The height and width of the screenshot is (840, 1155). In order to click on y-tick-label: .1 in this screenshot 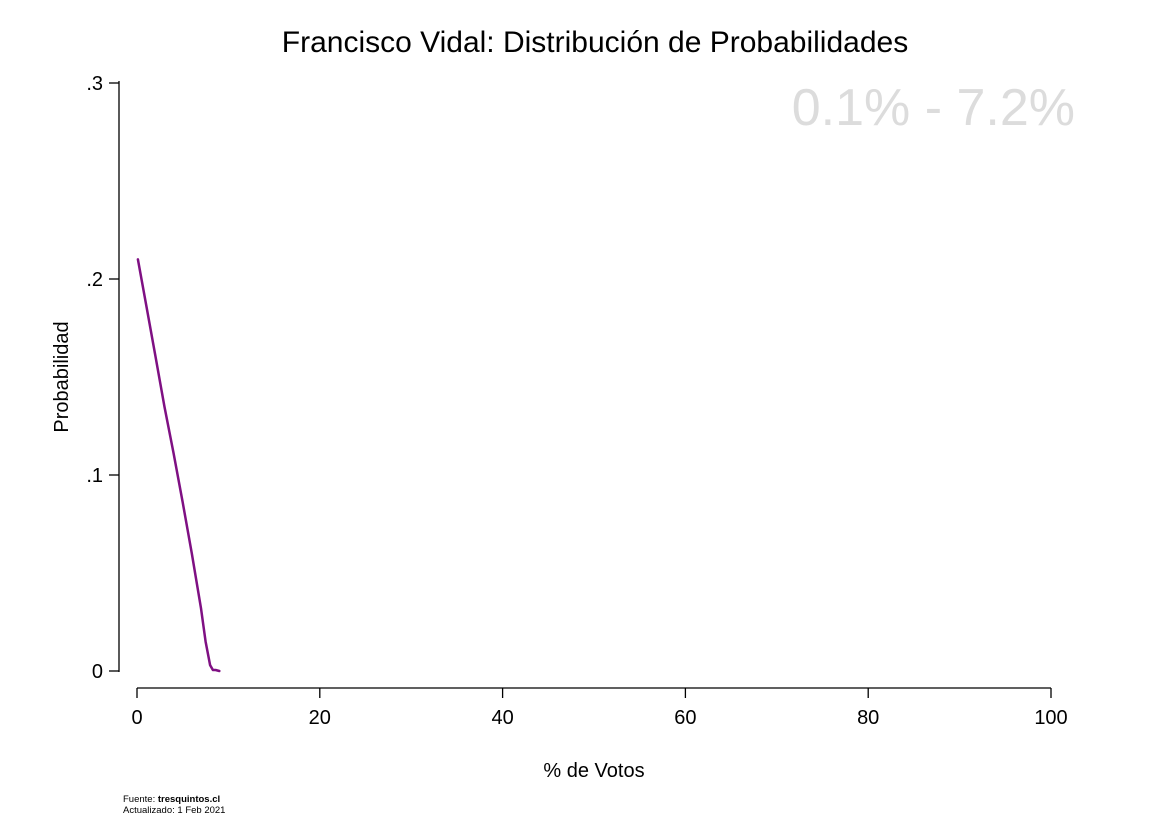, I will do `click(94, 476)`.